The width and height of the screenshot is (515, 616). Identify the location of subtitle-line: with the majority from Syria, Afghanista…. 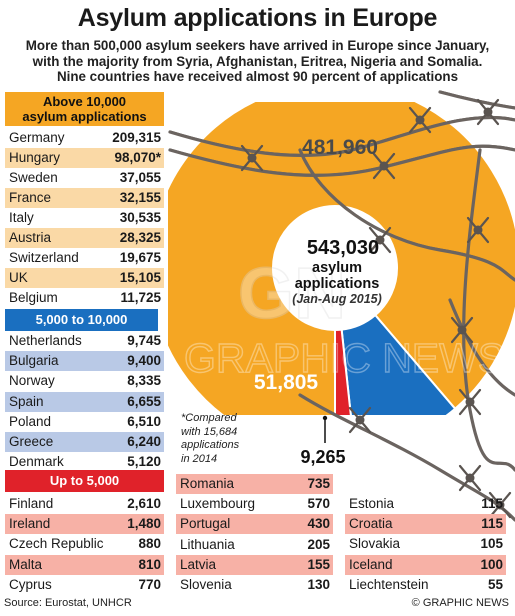
(257, 61).